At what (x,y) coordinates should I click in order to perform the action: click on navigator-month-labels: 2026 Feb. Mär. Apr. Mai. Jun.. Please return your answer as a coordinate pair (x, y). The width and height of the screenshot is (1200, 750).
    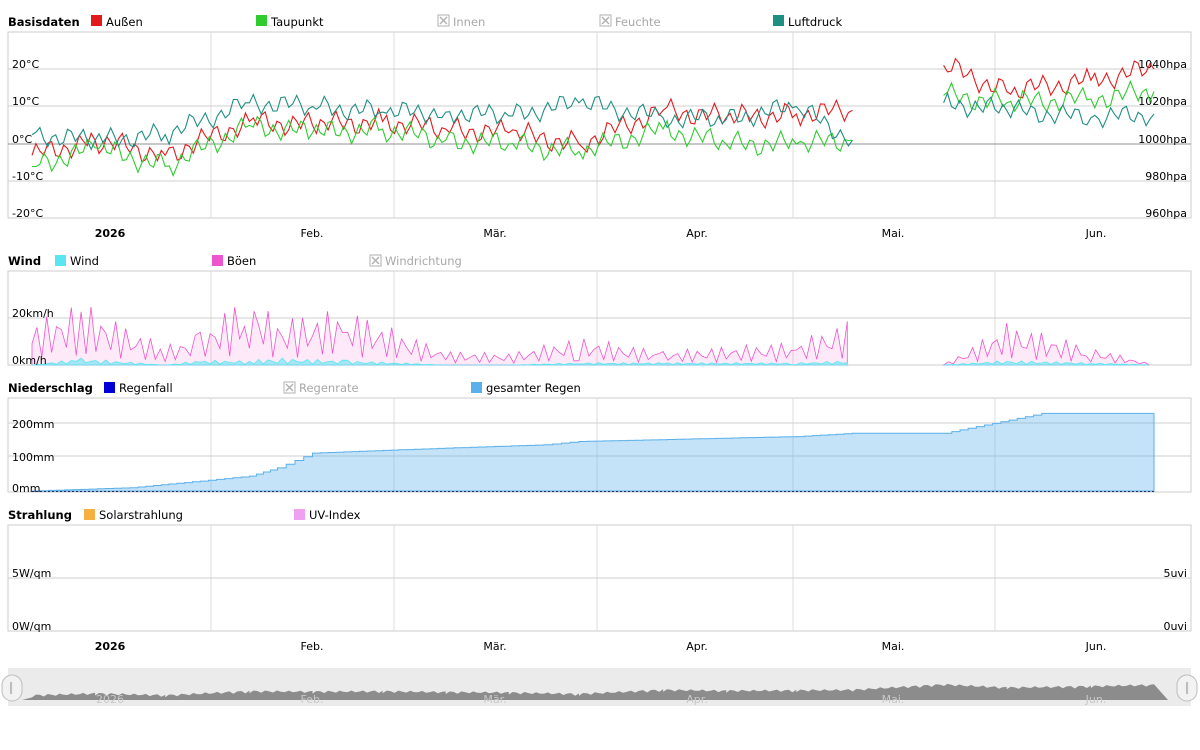
    Looking at the image, I should click on (601, 699).